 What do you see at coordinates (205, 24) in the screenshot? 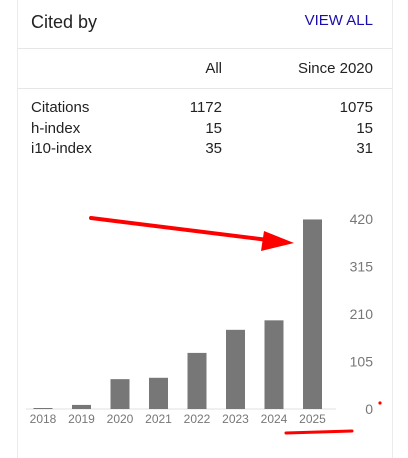
I see `card-header: Cited by VIEW ALL` at bounding box center [205, 24].